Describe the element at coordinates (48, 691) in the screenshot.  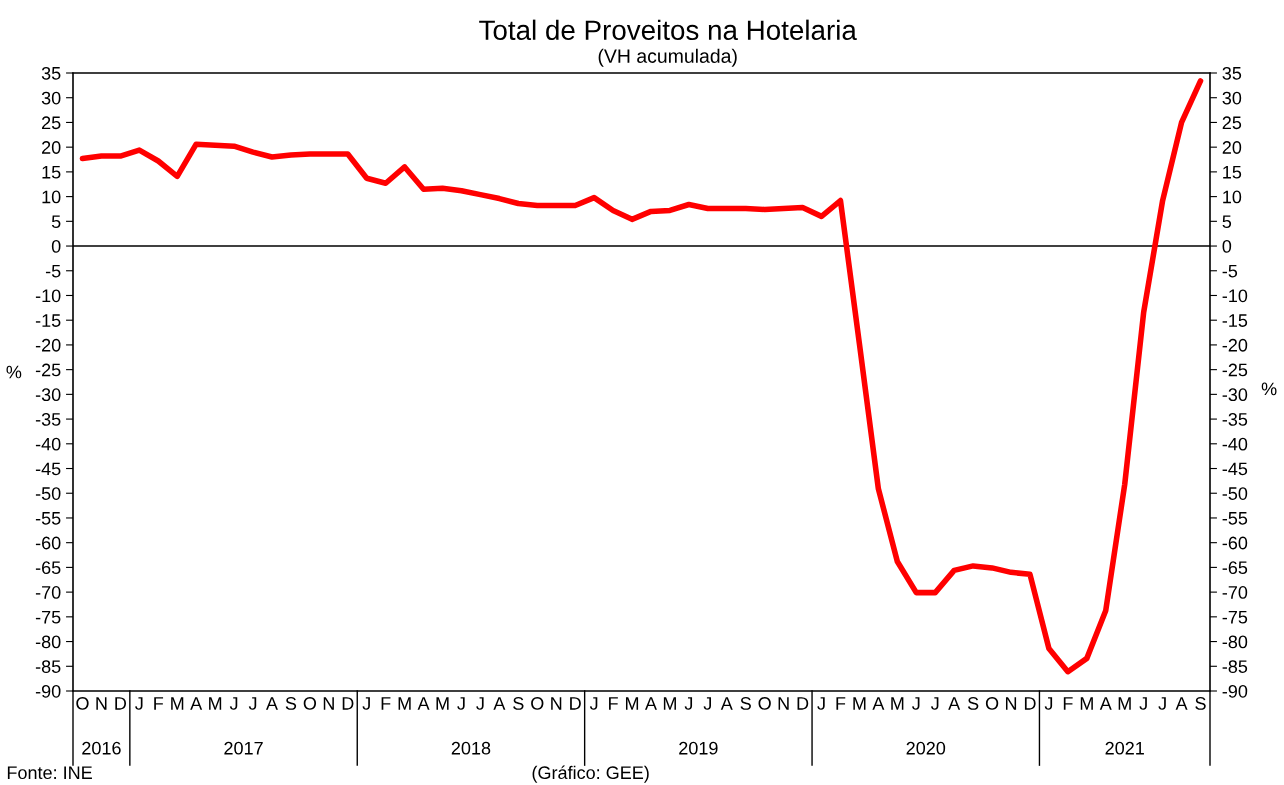
I see `y-tick-label: -90` at that location.